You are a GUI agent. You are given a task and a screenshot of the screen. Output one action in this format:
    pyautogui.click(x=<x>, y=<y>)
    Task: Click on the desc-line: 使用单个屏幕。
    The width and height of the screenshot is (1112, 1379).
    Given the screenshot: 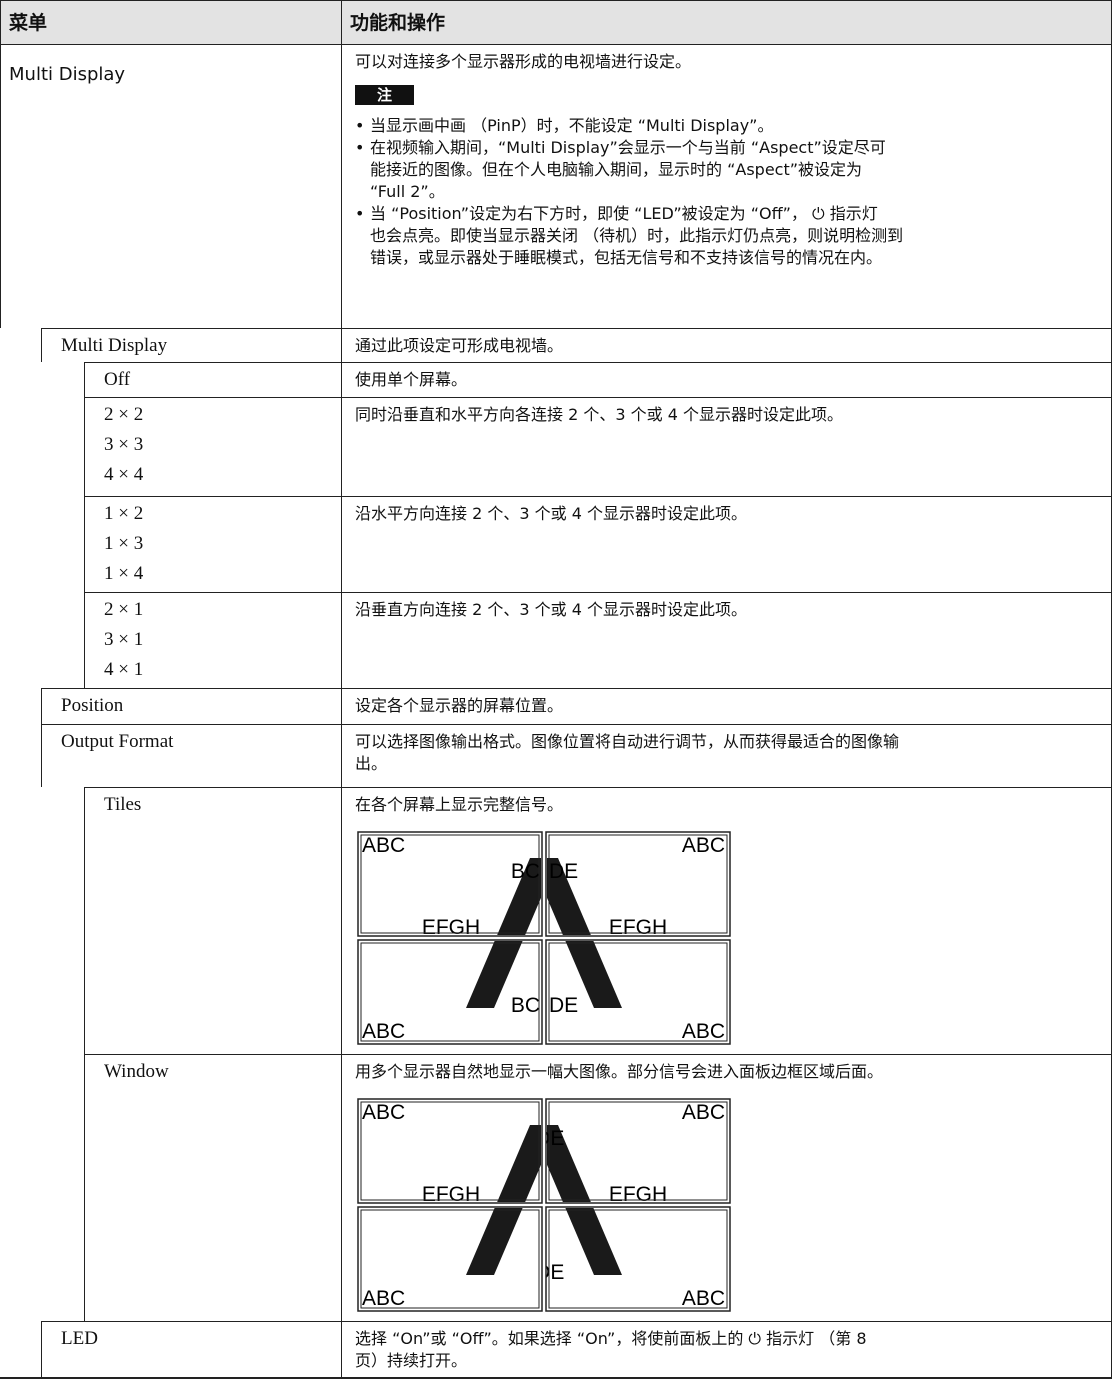 What is the action you would take?
    pyautogui.click(x=411, y=379)
    